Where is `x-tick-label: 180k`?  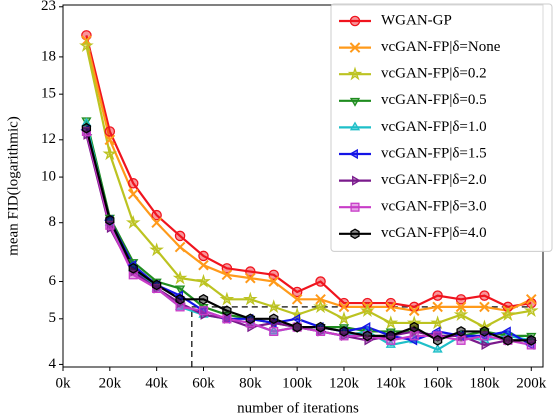 x-tick-label: 180k is located at coordinates (484, 383).